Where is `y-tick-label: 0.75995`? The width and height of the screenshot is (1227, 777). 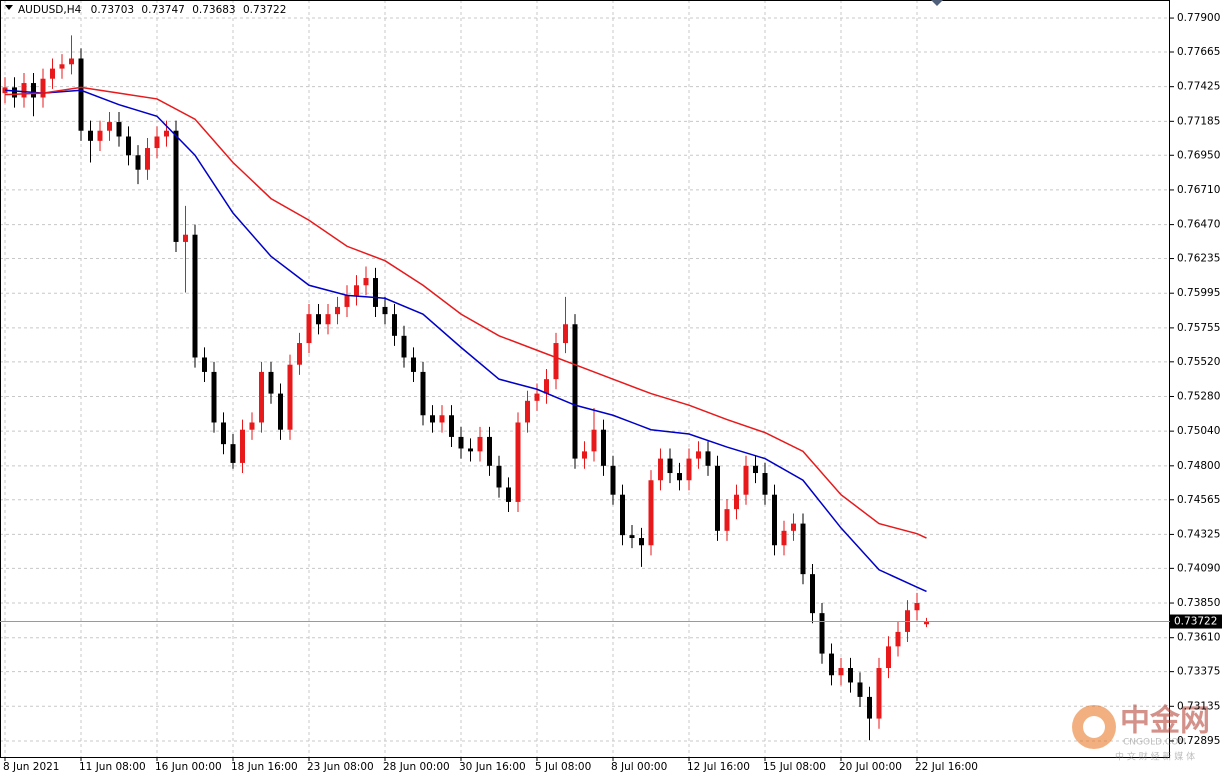 y-tick-label: 0.75995 is located at coordinates (1198, 293).